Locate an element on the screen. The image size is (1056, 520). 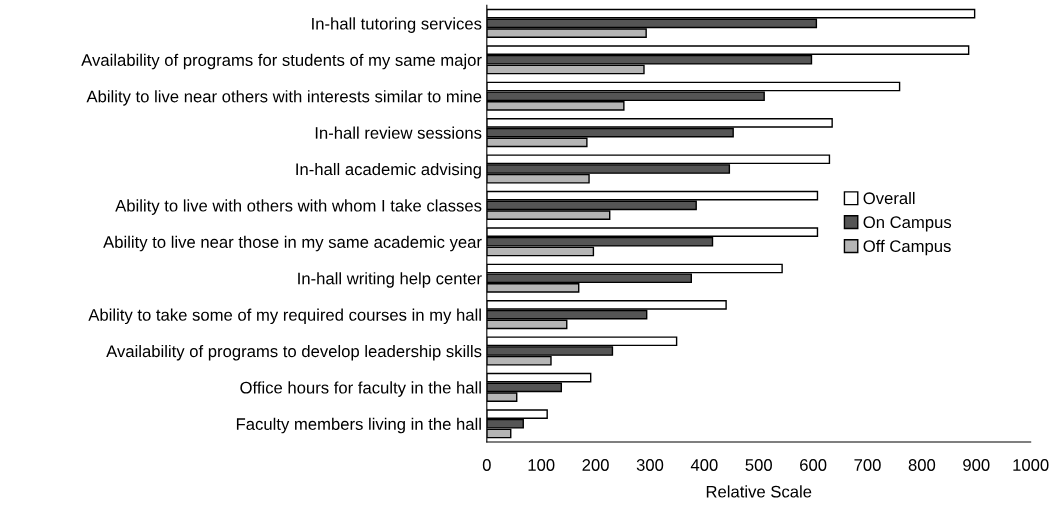
y-tick-label: In-hall academic advising is located at coordinates (388, 170).